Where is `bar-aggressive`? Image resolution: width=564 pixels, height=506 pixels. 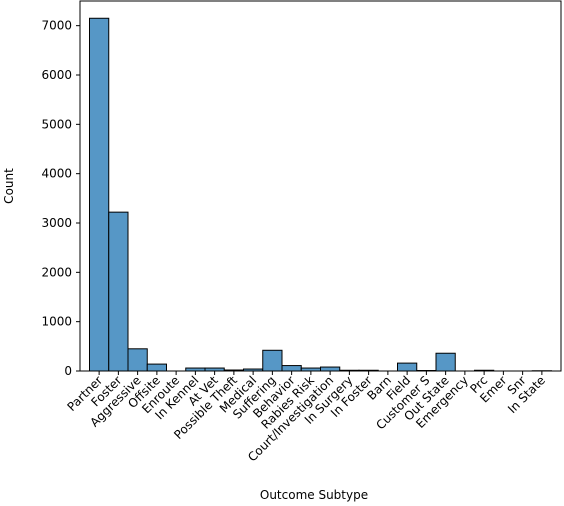
bar-aggressive is located at coordinates (137, 360).